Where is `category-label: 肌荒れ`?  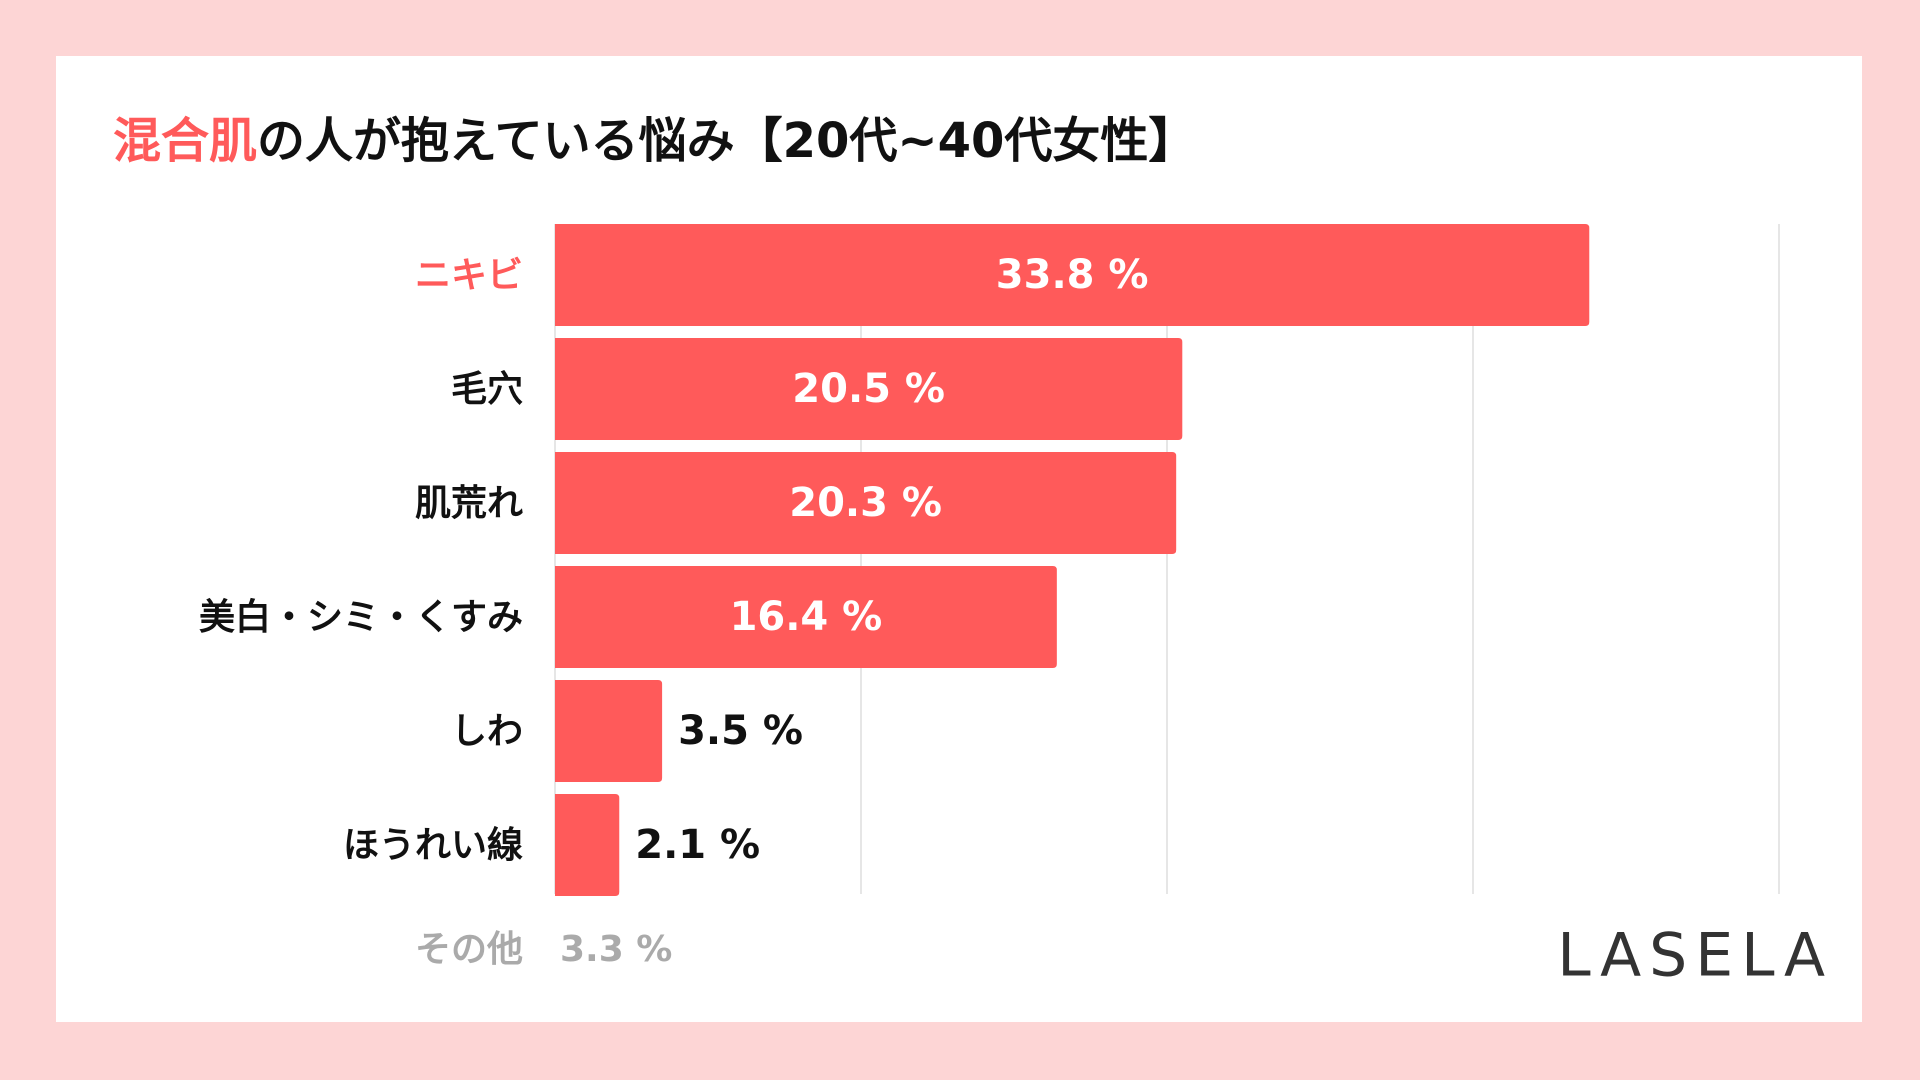 category-label: 肌荒れ is located at coordinates (469, 503).